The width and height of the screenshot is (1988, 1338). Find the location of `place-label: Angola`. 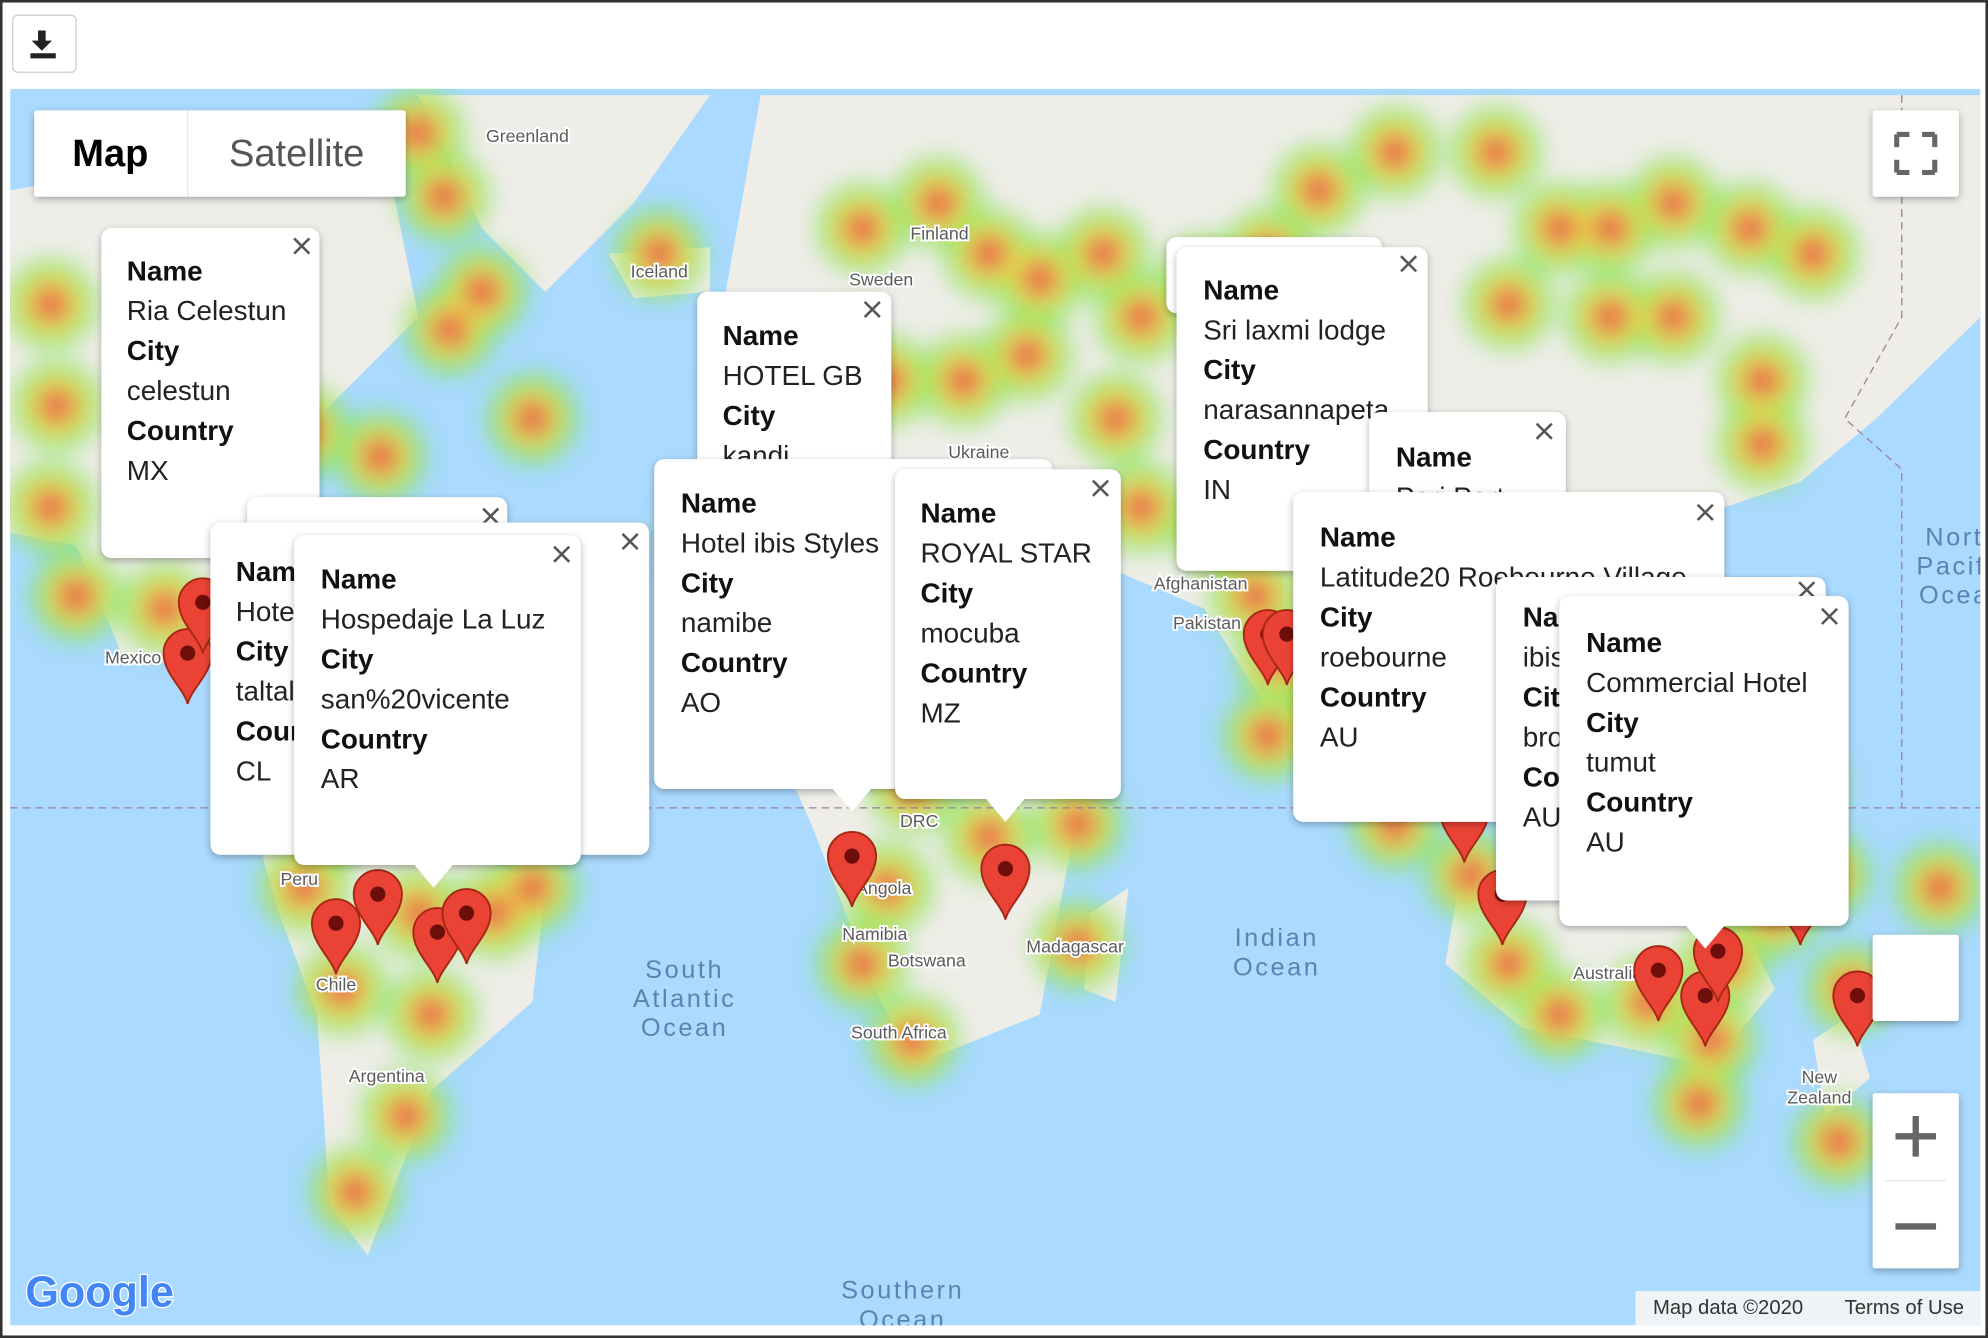

place-label: Angola is located at coordinates (883, 888).